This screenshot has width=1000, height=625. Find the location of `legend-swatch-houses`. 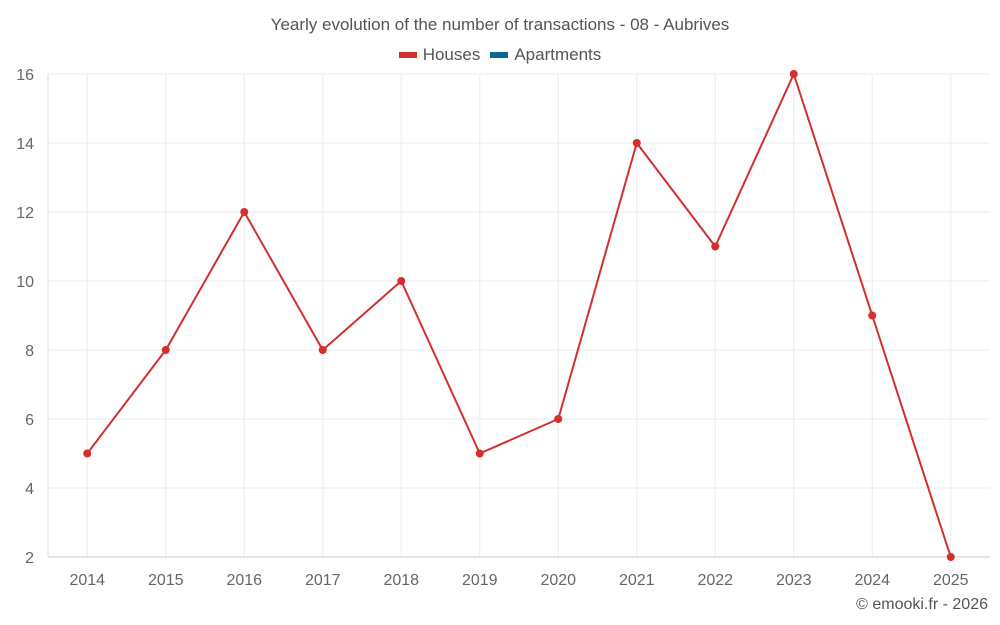

legend-swatch-houses is located at coordinates (407, 55).